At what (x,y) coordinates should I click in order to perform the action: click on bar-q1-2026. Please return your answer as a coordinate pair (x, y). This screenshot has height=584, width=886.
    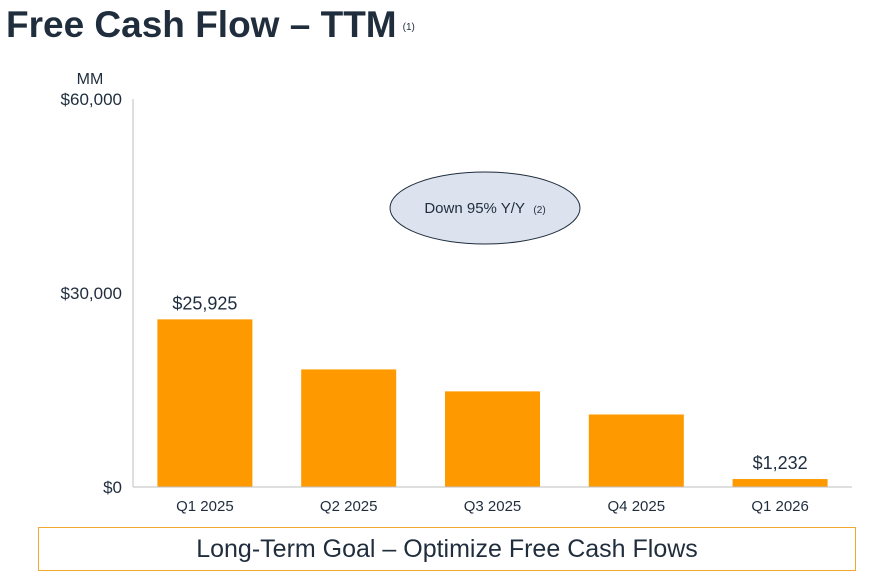
    Looking at the image, I should click on (780, 483).